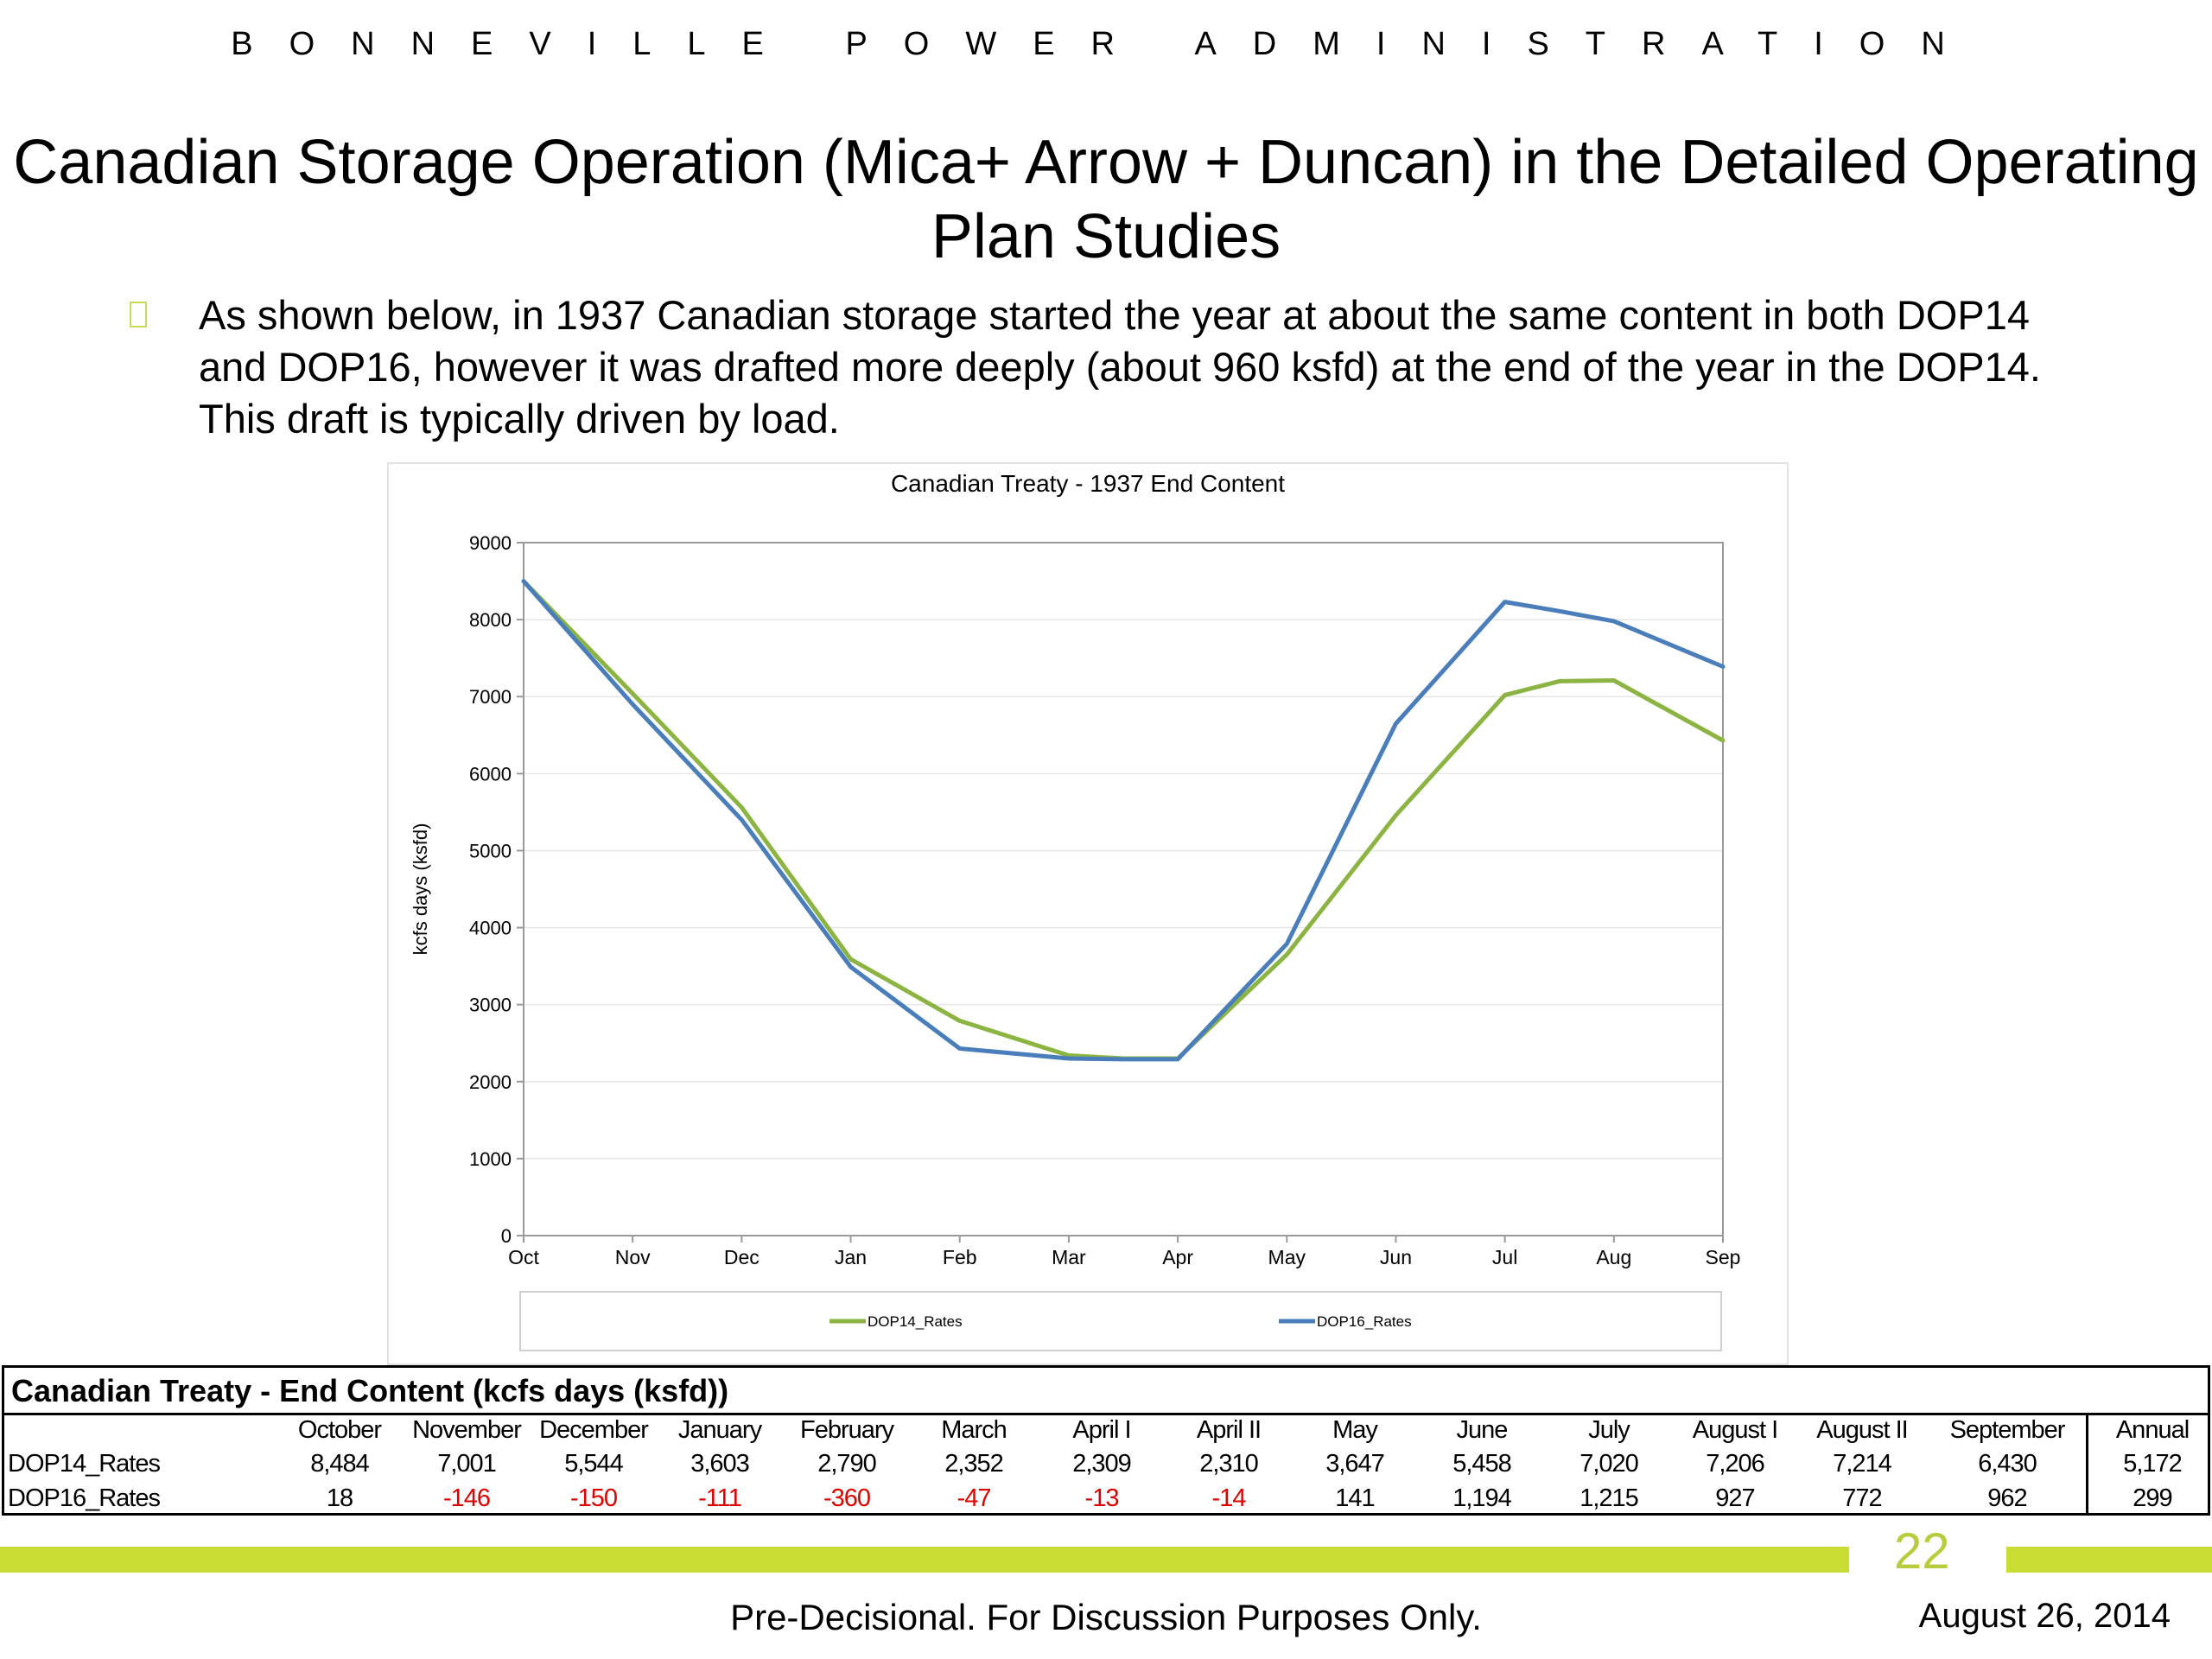 The image size is (2212, 1659). What do you see at coordinates (420, 889) in the screenshot?
I see `y-axis-label: kcfs days (ksfd)` at bounding box center [420, 889].